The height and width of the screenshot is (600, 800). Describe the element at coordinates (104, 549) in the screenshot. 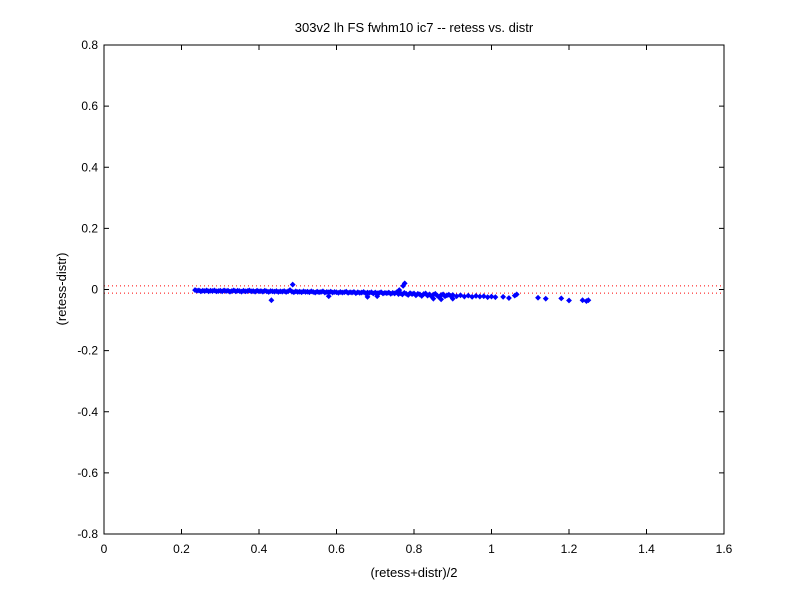

I see `x-tick-label: 0` at that location.